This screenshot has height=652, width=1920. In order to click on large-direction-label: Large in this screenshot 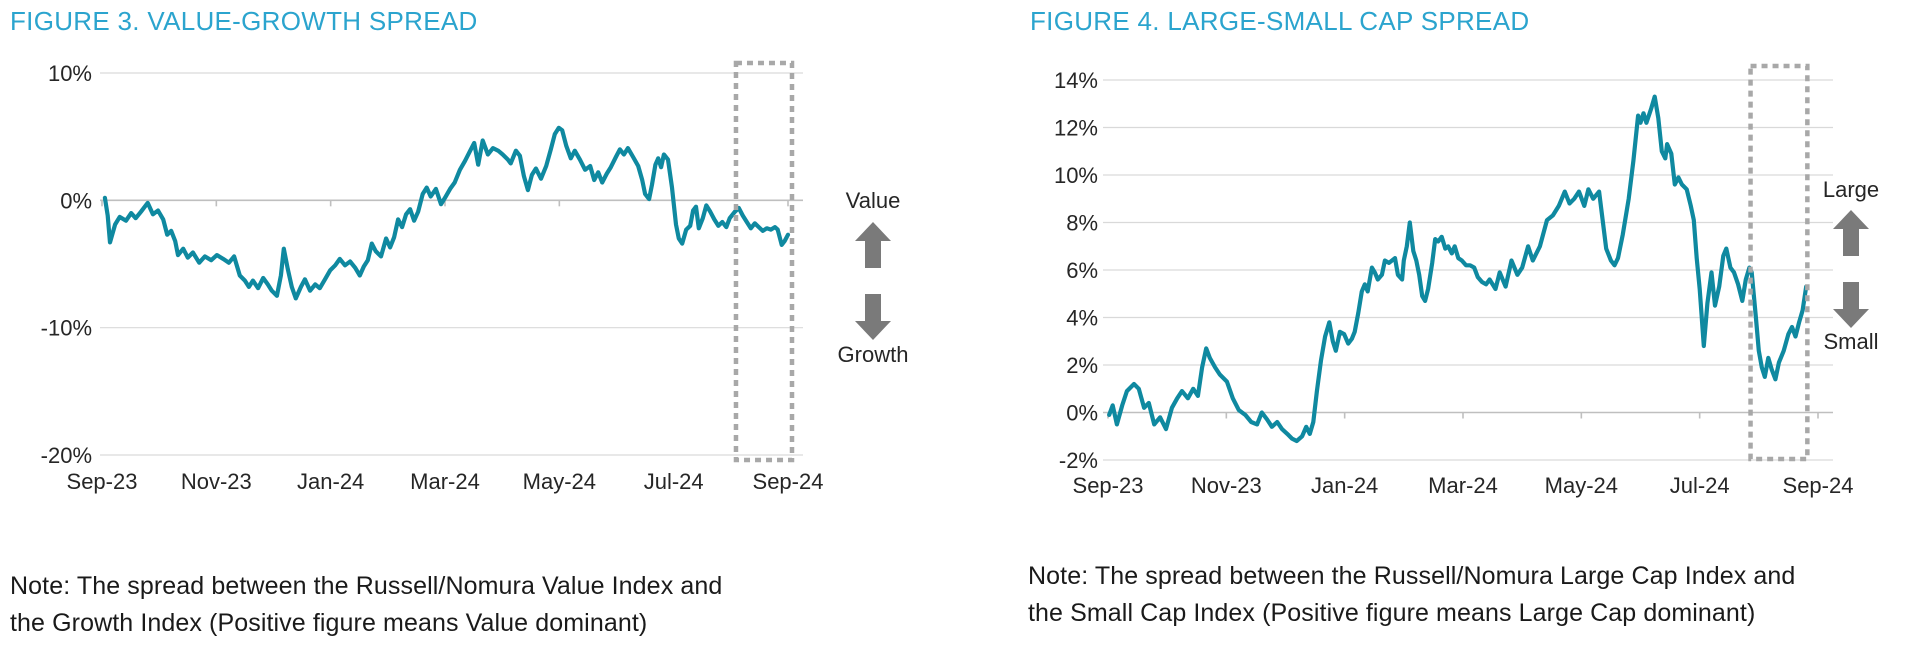, I will do `click(1851, 189)`.